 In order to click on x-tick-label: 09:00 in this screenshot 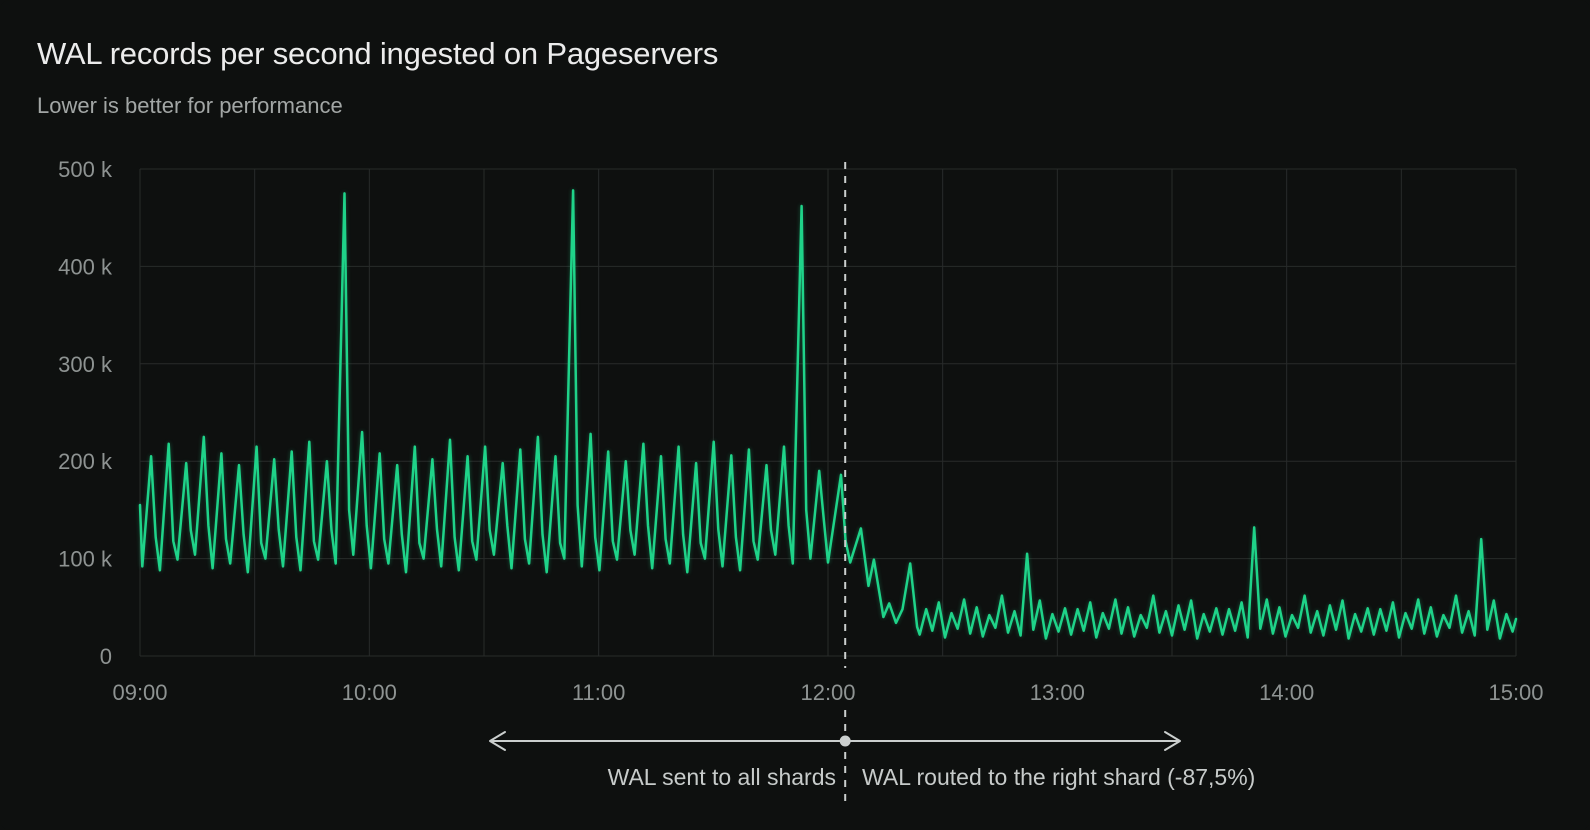, I will do `click(139, 692)`.